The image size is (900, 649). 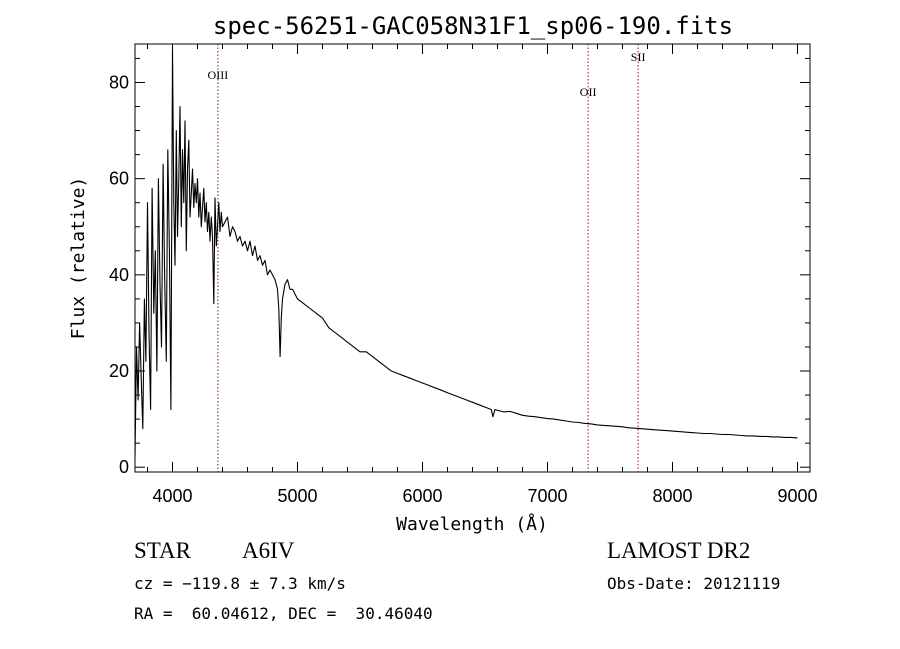 I want to click on redshift-text: cz = −119.8 ± 7.3 km/s, so click(x=240, y=583).